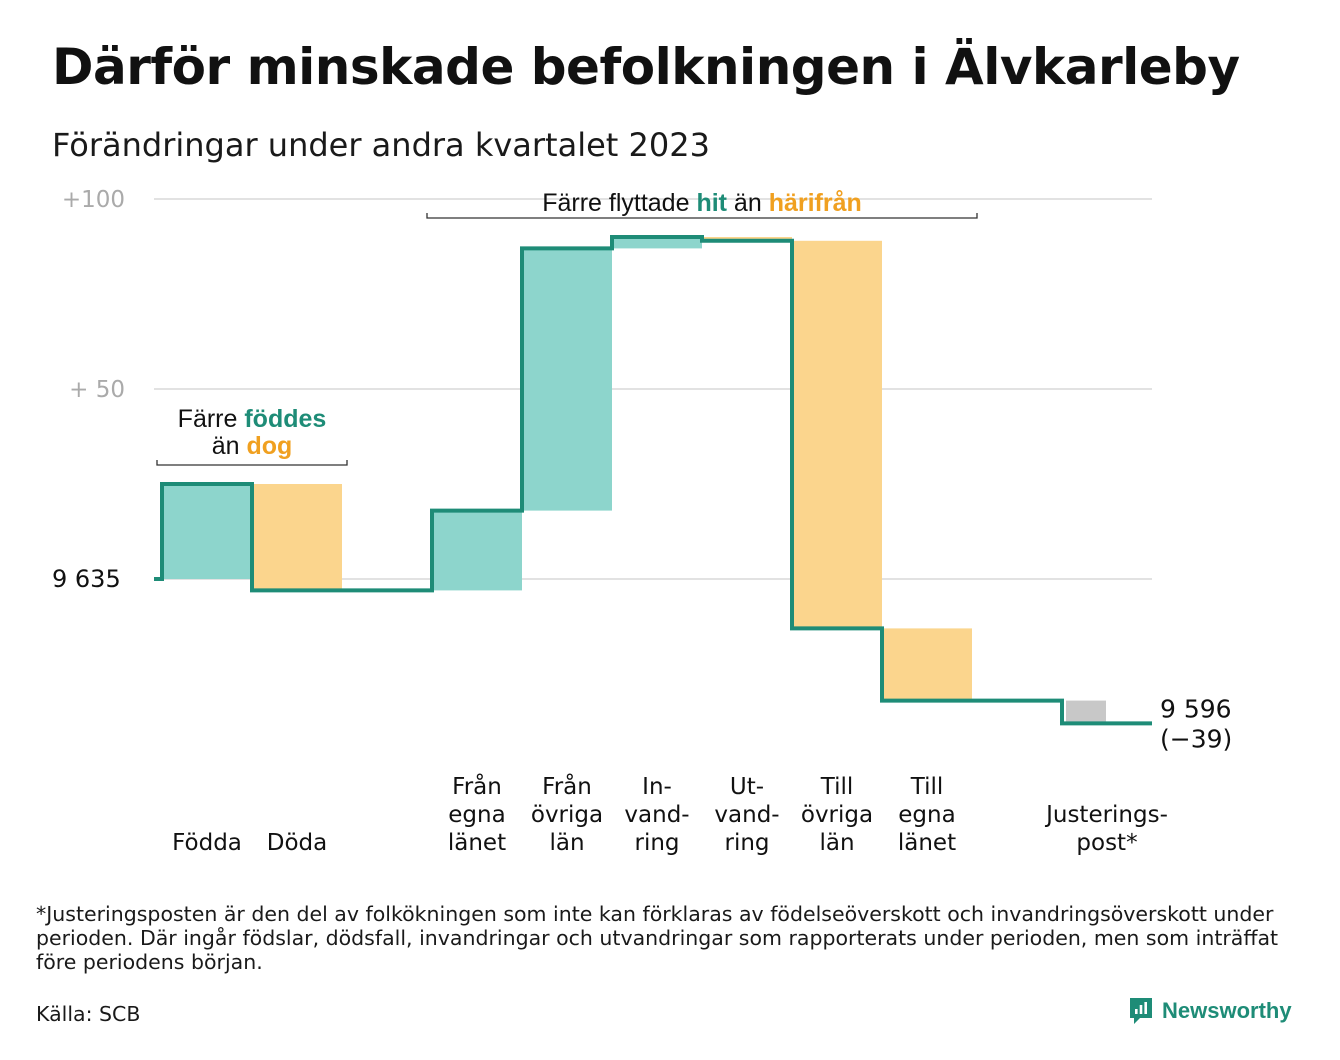  I want to click on annotation-segment: föddes, so click(285, 419).